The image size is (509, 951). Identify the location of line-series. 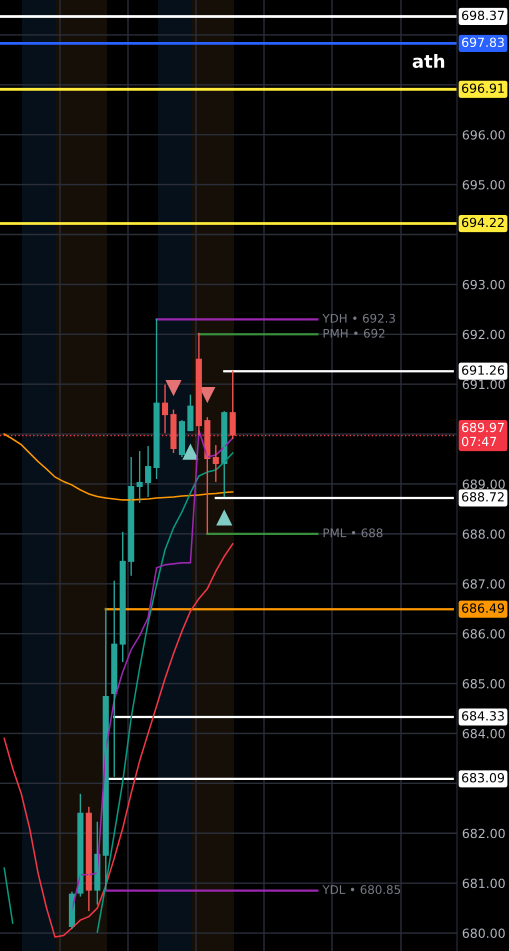
(118, 467).